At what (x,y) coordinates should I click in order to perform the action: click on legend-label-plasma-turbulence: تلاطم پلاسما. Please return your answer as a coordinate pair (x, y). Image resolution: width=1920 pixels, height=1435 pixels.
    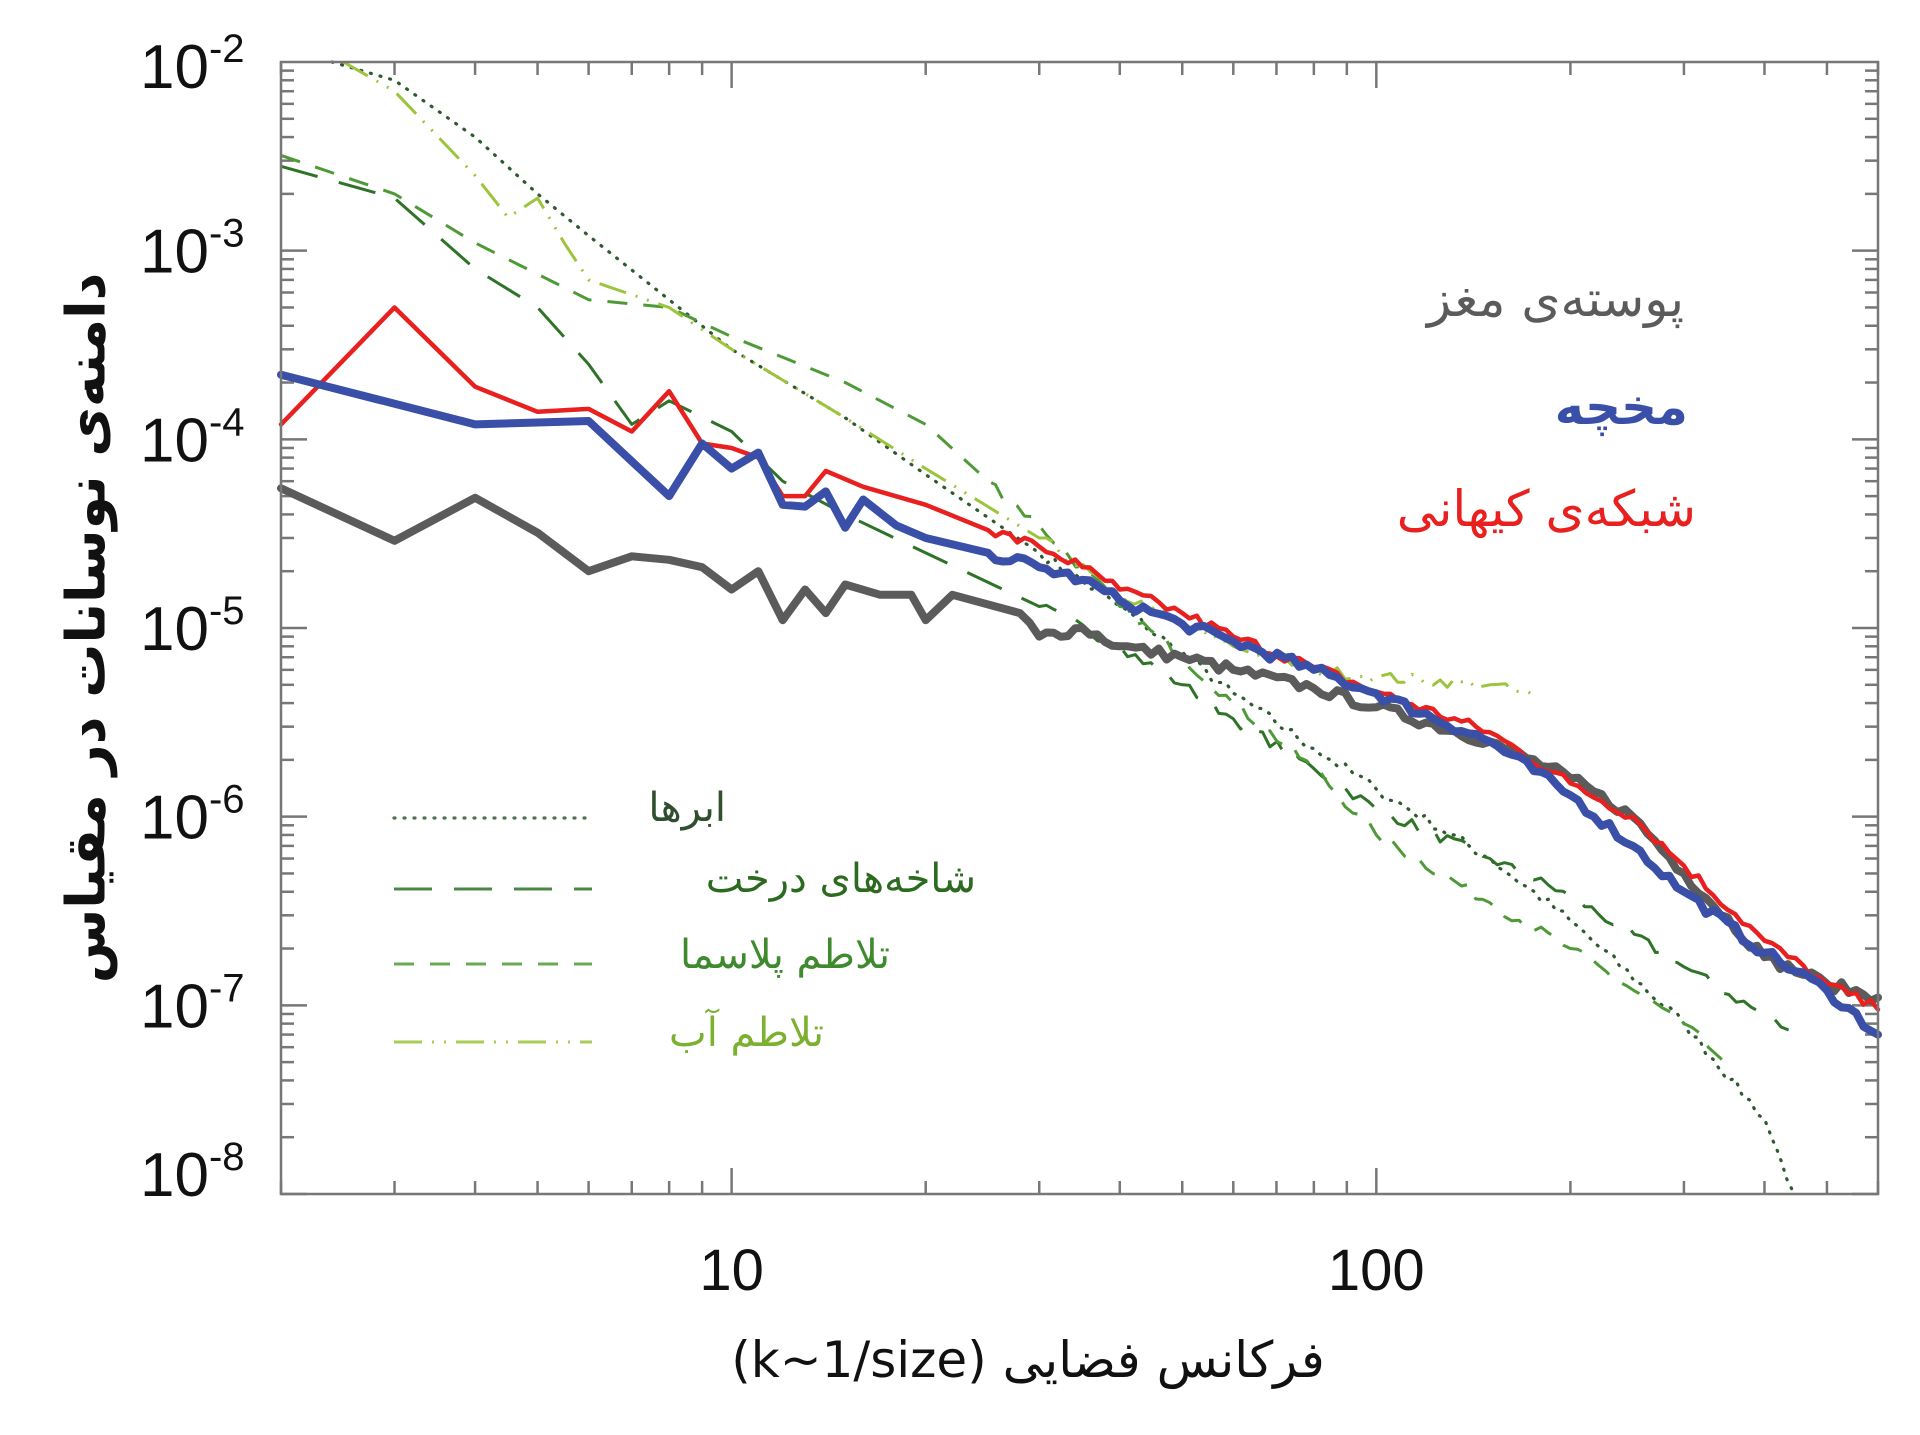
    Looking at the image, I should click on (785, 955).